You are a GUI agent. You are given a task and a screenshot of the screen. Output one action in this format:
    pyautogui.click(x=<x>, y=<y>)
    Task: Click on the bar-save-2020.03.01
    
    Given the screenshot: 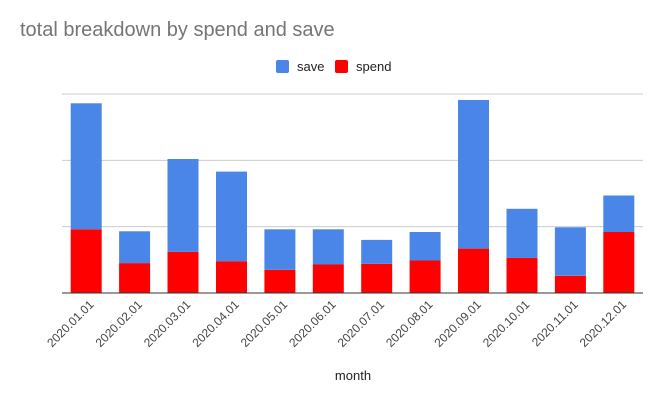 What is the action you would take?
    pyautogui.click(x=183, y=205)
    